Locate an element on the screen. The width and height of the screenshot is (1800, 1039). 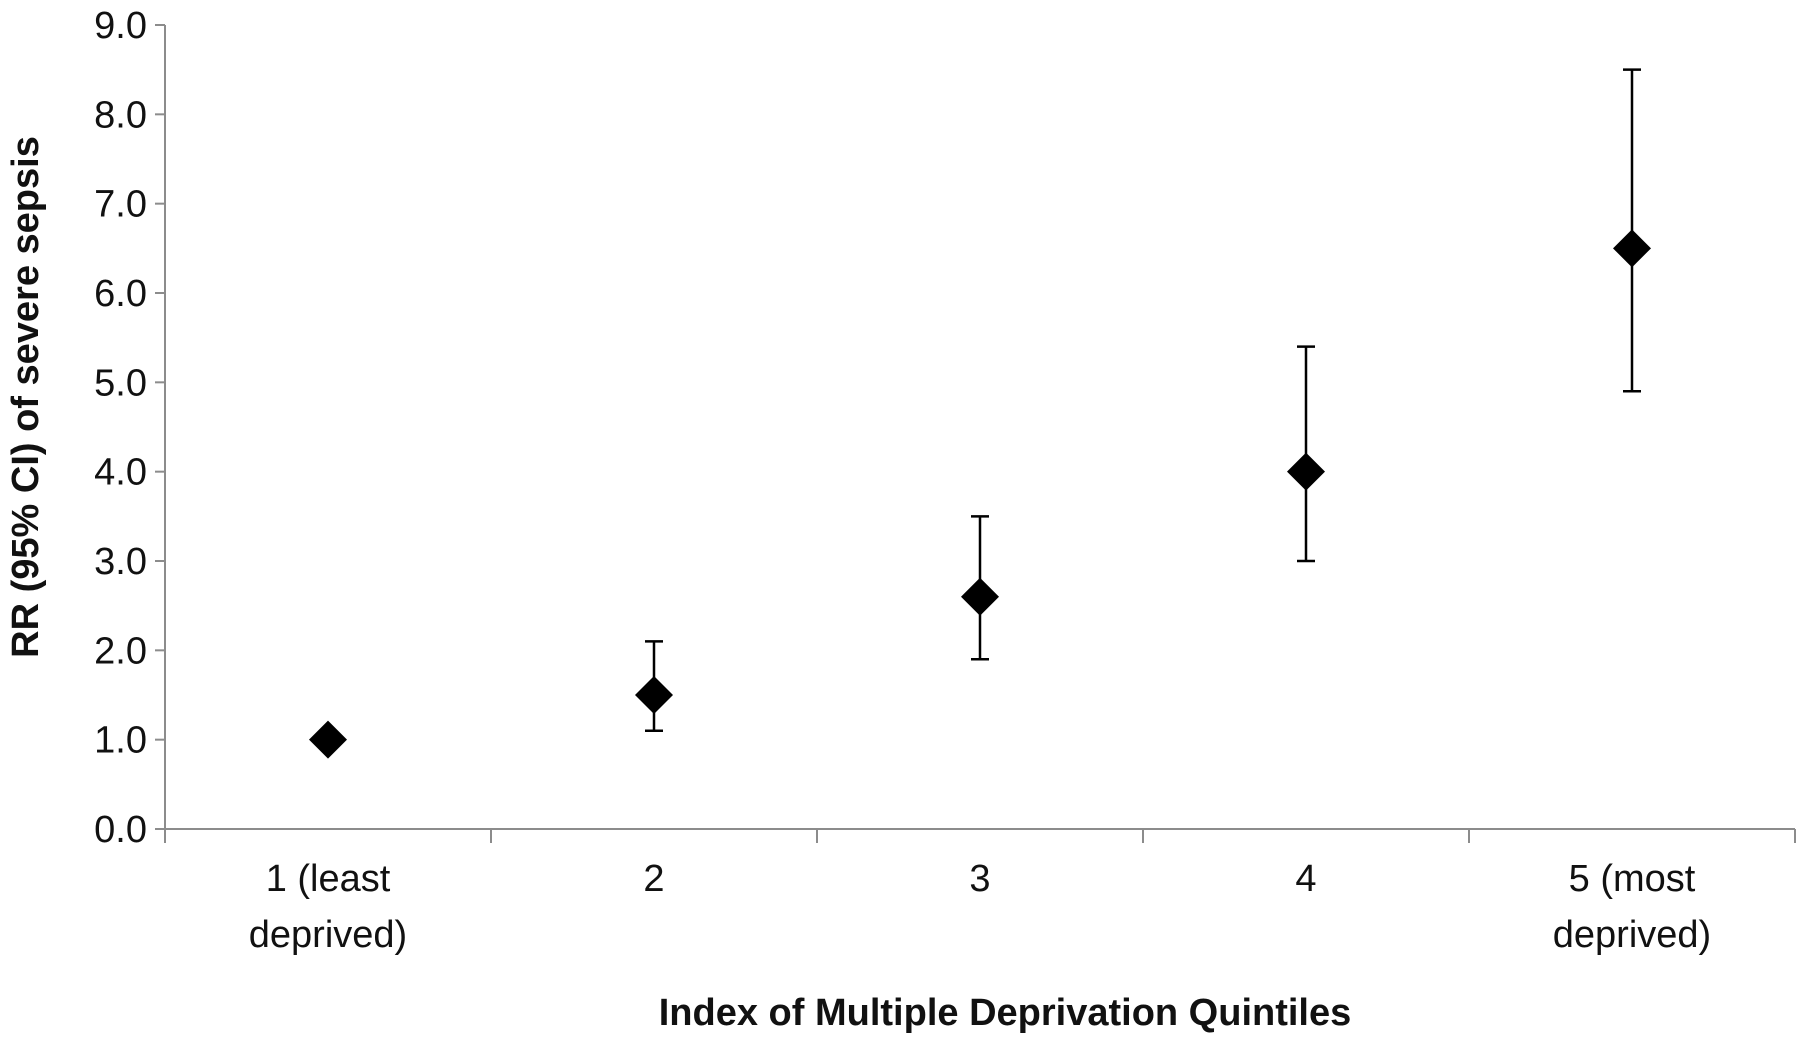
x-tick-label: 4 is located at coordinates (1305, 879).